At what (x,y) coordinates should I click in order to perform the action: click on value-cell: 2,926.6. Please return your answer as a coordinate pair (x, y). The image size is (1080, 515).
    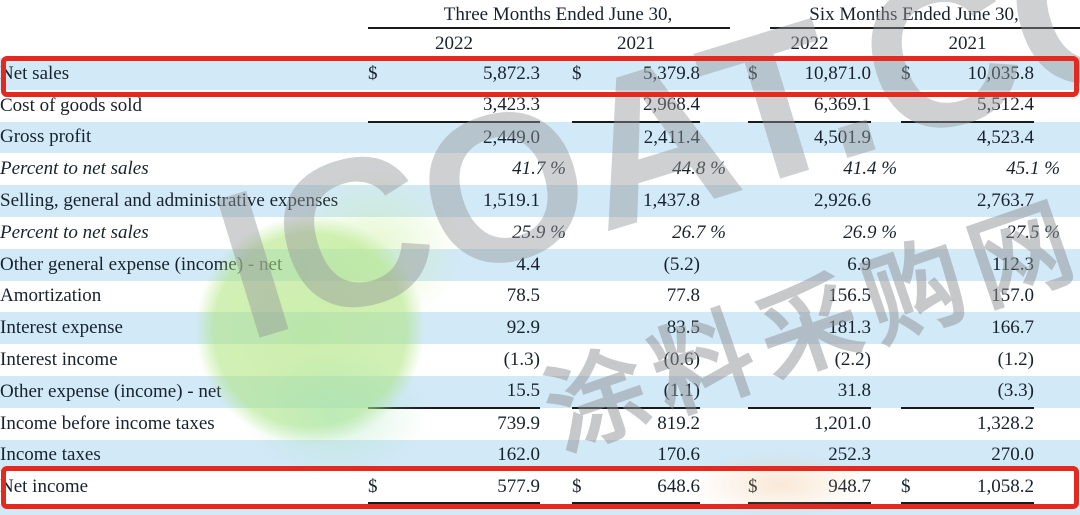
    Looking at the image, I should click on (824, 201).